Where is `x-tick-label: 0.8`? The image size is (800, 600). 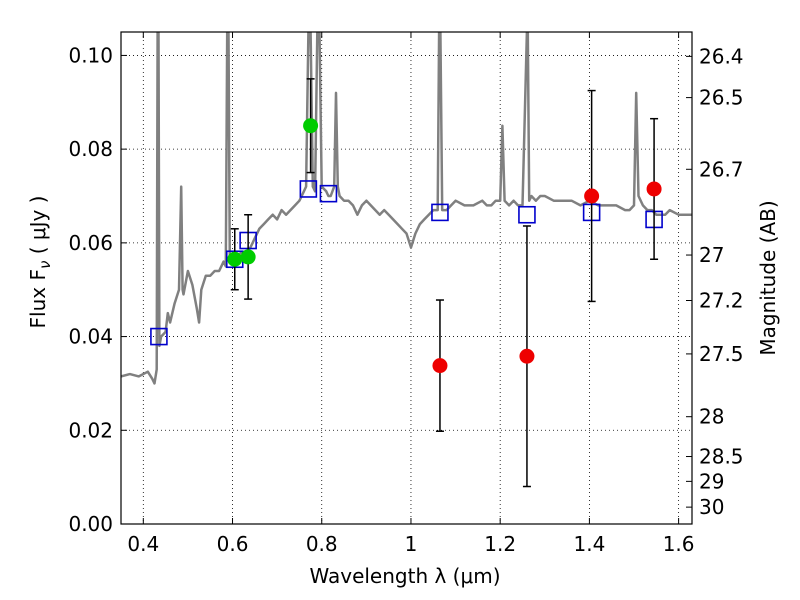
x-tick-label: 0.8 is located at coordinates (322, 544).